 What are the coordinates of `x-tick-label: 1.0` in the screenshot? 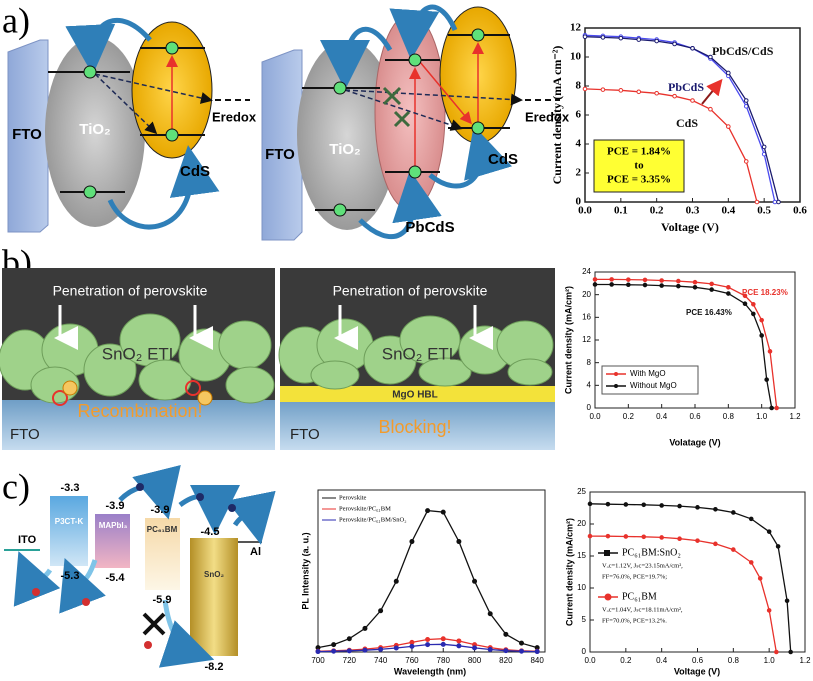 It's located at (770, 660).